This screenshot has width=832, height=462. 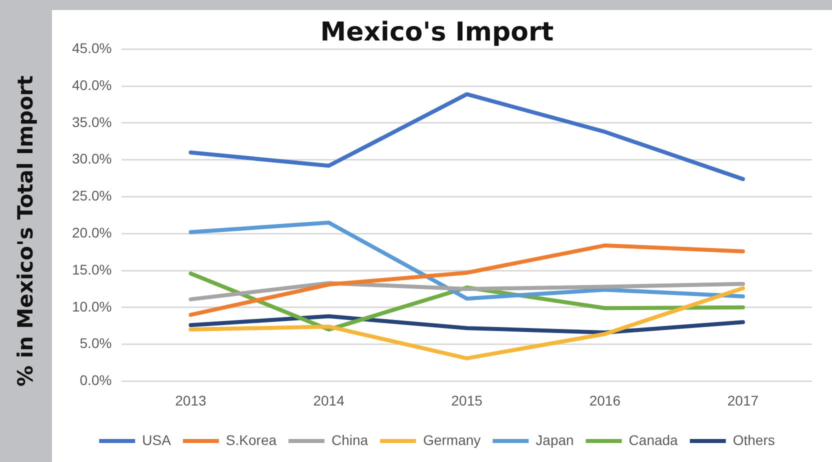 What do you see at coordinates (329, 400) in the screenshot?
I see `x-tick-label: 2014` at bounding box center [329, 400].